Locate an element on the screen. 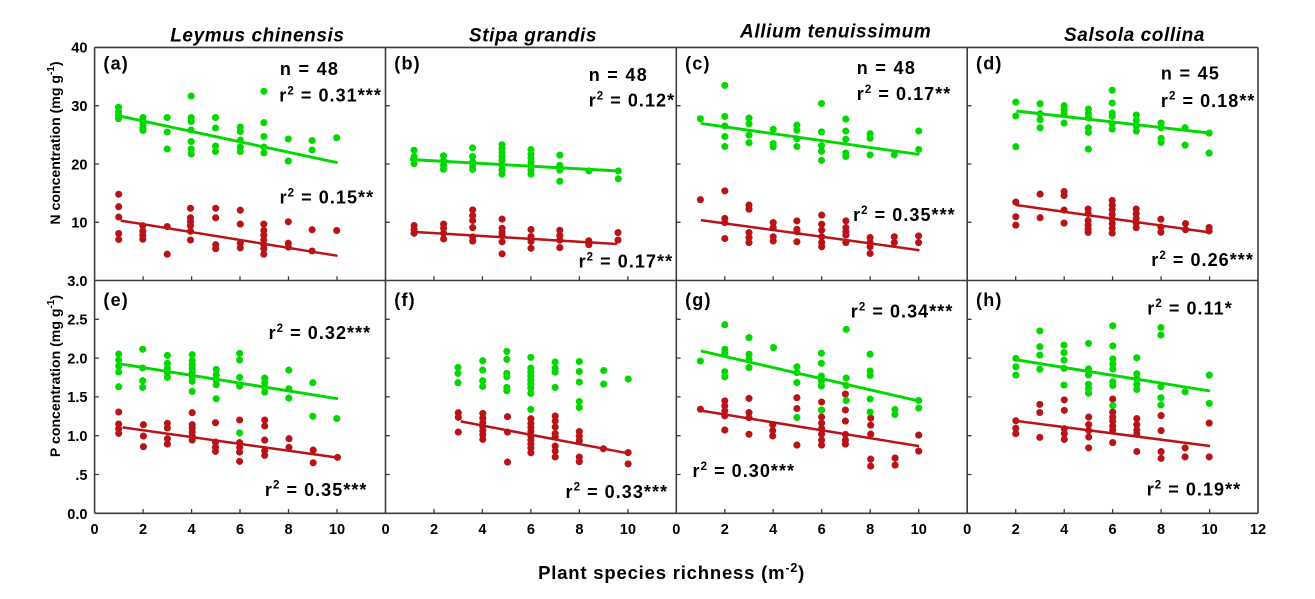  svg-text: r2 = 0.26*** is located at coordinates (1202, 260).